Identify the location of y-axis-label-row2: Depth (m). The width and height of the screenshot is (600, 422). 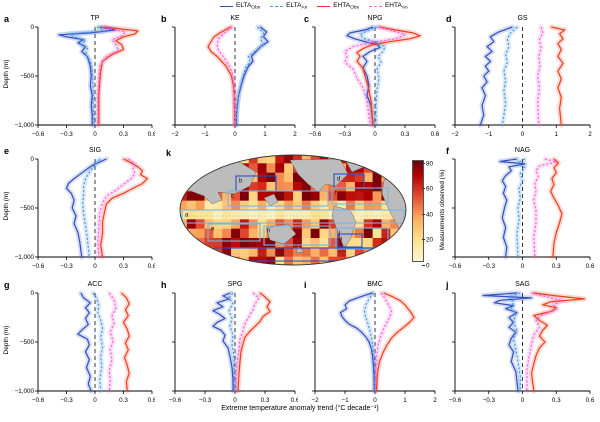
(6, 206).